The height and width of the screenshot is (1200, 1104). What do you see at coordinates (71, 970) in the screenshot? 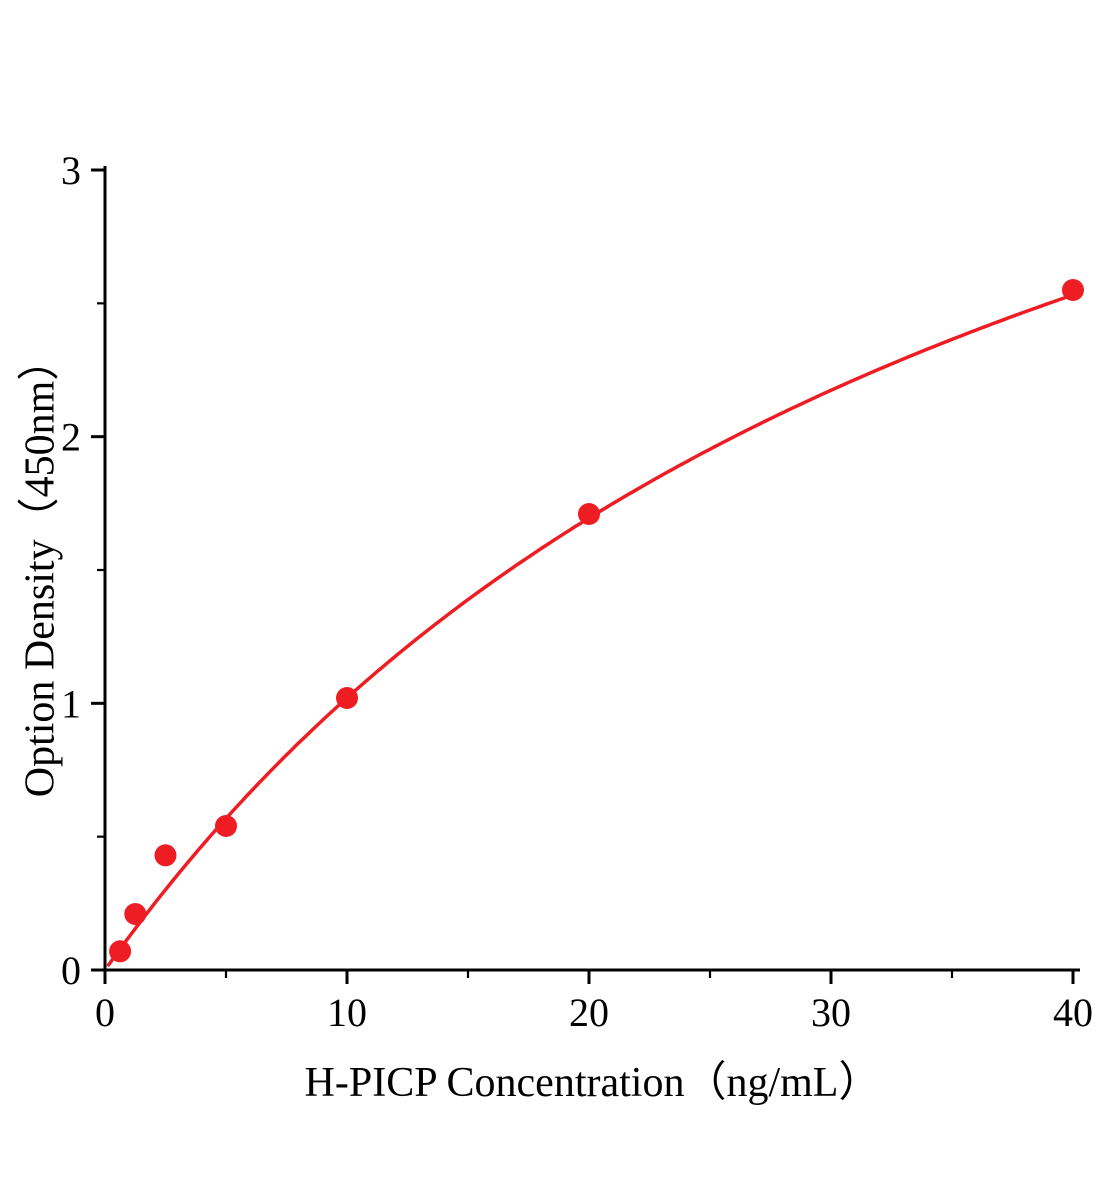
I see `y-tick-label: 0` at bounding box center [71, 970].